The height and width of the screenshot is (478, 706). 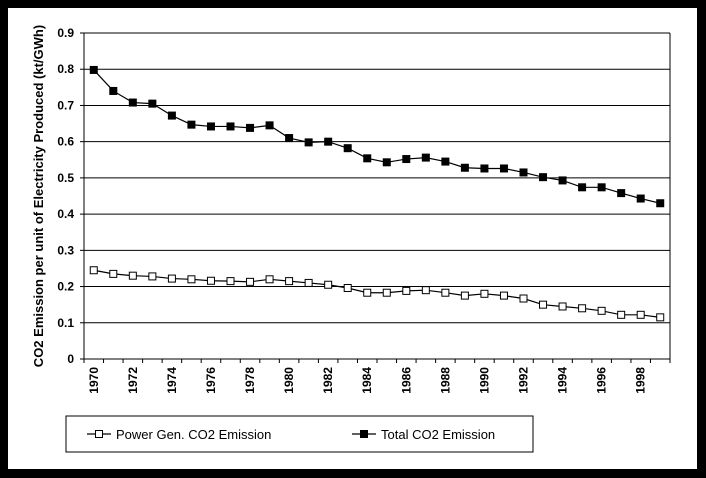 What do you see at coordinates (602, 380) in the screenshot?
I see `x-tick-label-13: 1996` at bounding box center [602, 380].